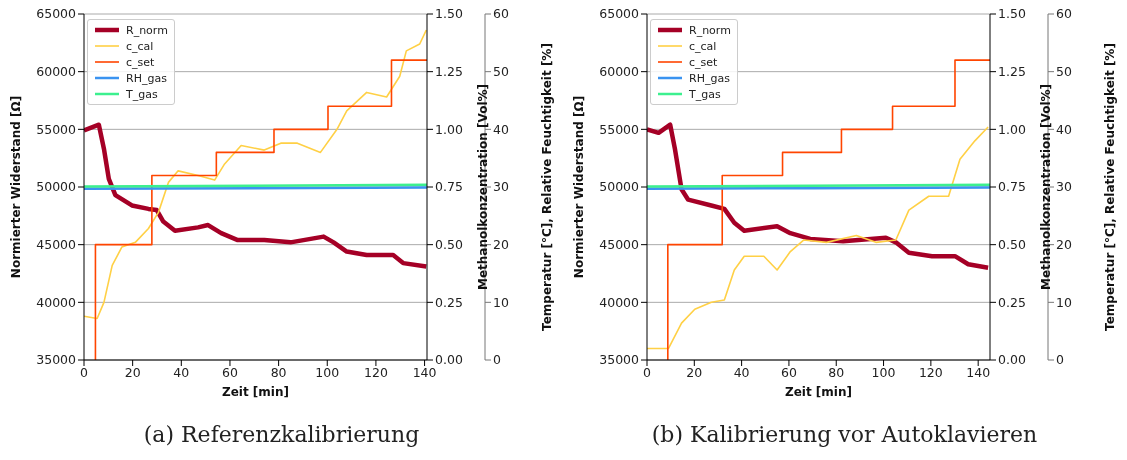  What do you see at coordinates (281, 434) in the screenshot?
I see `text: (a) Referenzkalibrierung` at bounding box center [281, 434].